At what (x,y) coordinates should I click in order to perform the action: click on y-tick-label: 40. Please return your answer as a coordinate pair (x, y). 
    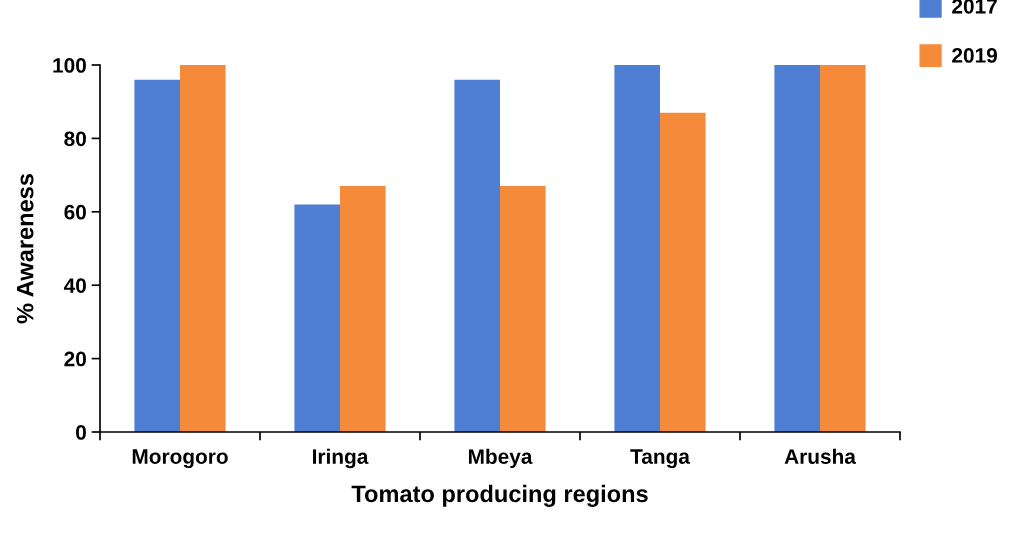
    Looking at the image, I should click on (74, 285).